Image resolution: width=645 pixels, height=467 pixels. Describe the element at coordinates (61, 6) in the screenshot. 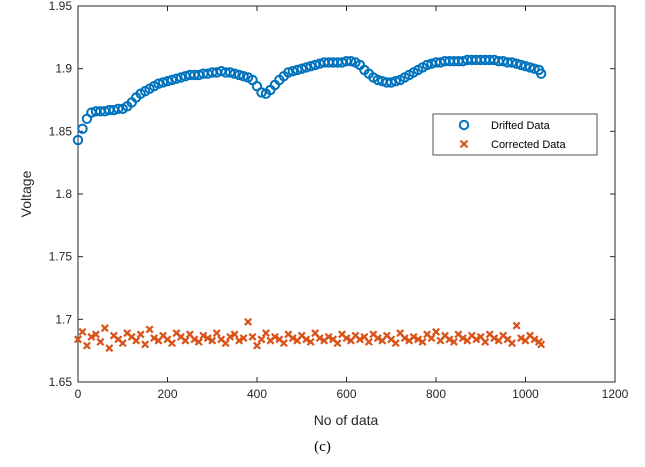

I see `y-tick-label: 1.95` at that location.